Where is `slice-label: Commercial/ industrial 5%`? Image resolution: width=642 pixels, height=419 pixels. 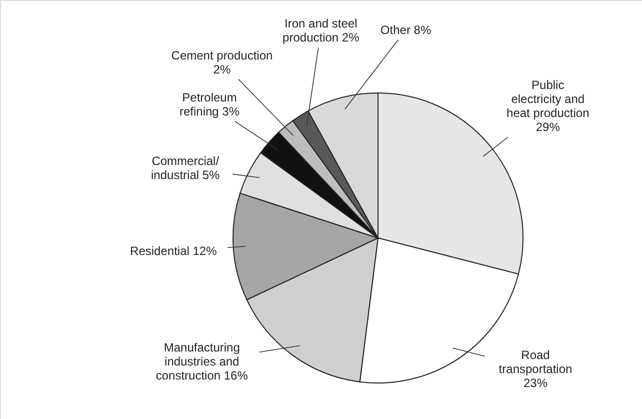
slice-label: Commercial/ industrial 5% is located at coordinates (185, 168).